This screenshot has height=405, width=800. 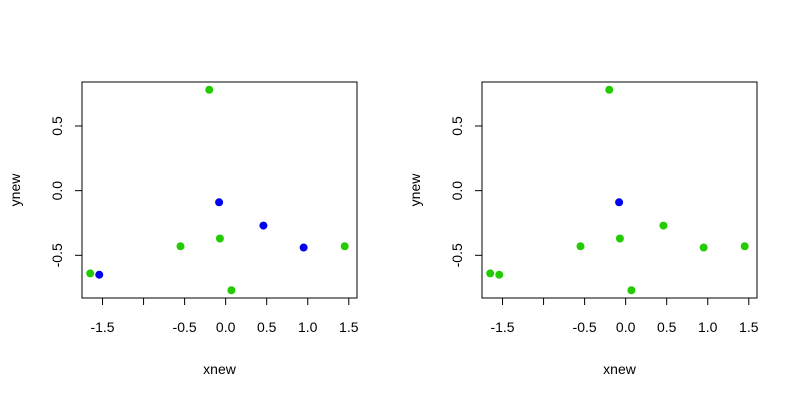 What do you see at coordinates (57, 255) in the screenshot?
I see `chart-1-y-tick-label: -0.5` at bounding box center [57, 255].